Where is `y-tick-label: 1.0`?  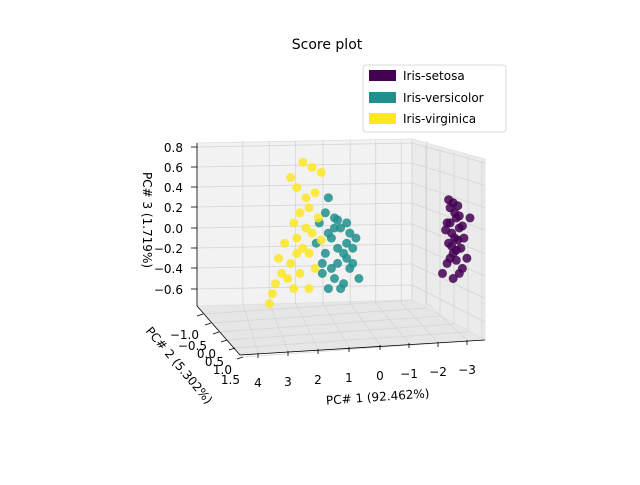
y-tick-label: 1.0 is located at coordinates (222, 370).